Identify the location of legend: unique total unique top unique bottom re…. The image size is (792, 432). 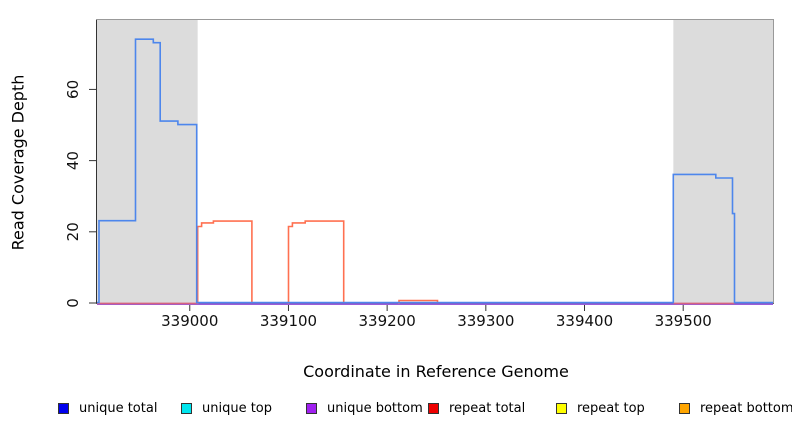
(396, 409).